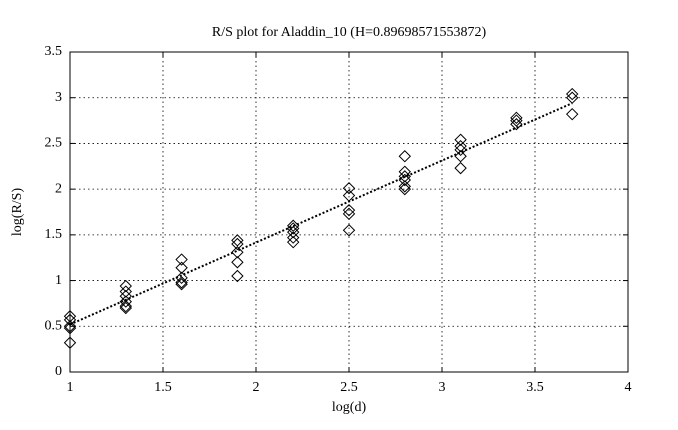 The image size is (678, 430). I want to click on y-axis-label: log(R/S), so click(17, 212).